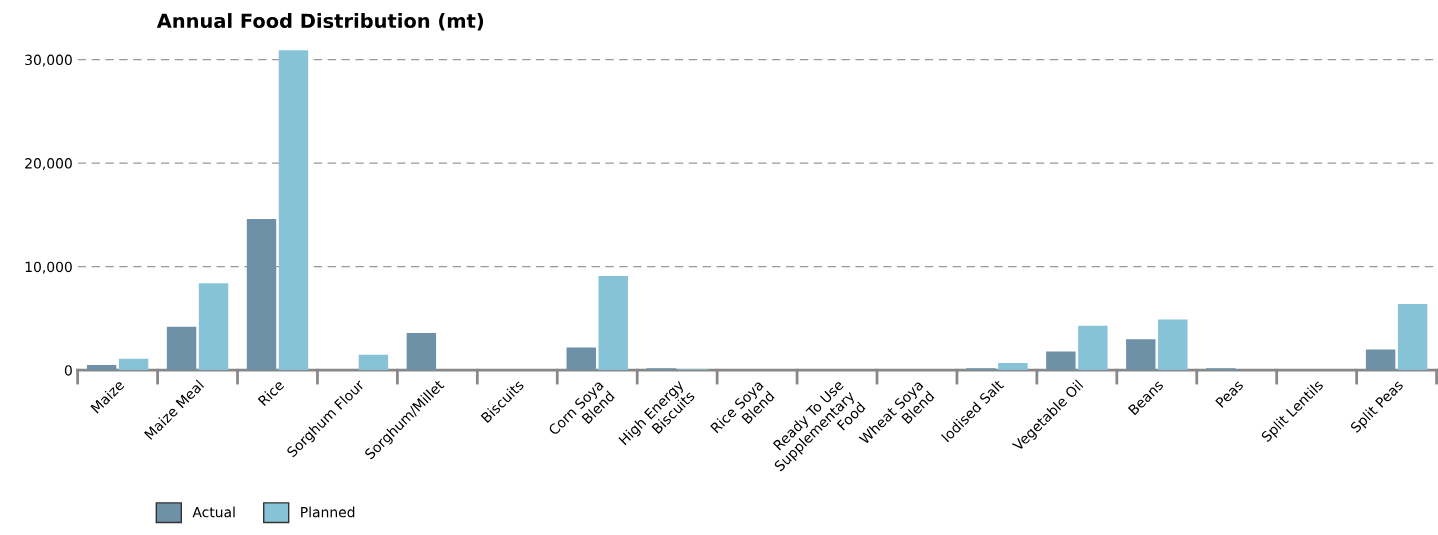 The image size is (1438, 535). What do you see at coordinates (48, 164) in the screenshot?
I see `y-tick-label: 20,000` at bounding box center [48, 164].